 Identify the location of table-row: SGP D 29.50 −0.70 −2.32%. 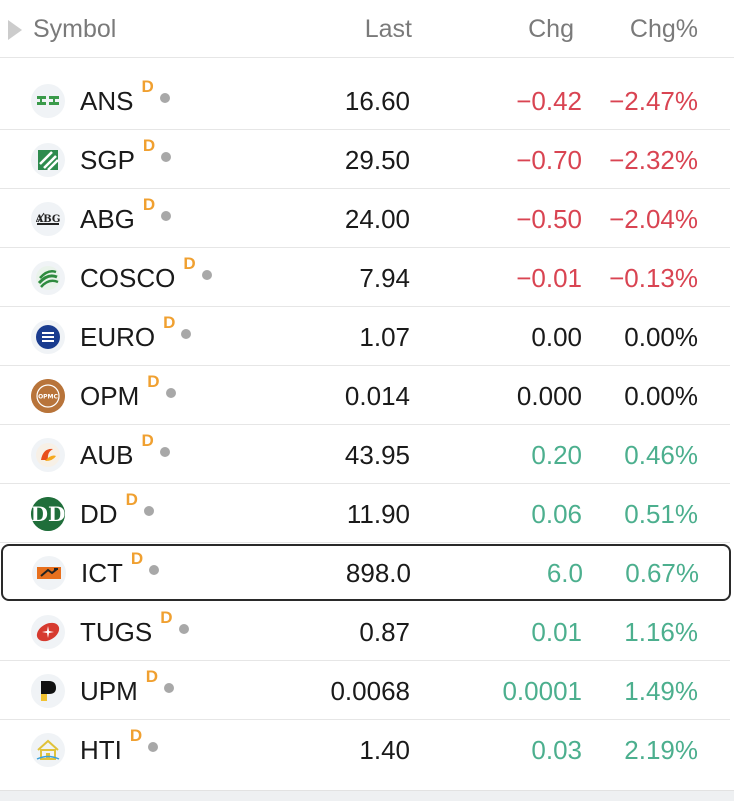
(365, 159).